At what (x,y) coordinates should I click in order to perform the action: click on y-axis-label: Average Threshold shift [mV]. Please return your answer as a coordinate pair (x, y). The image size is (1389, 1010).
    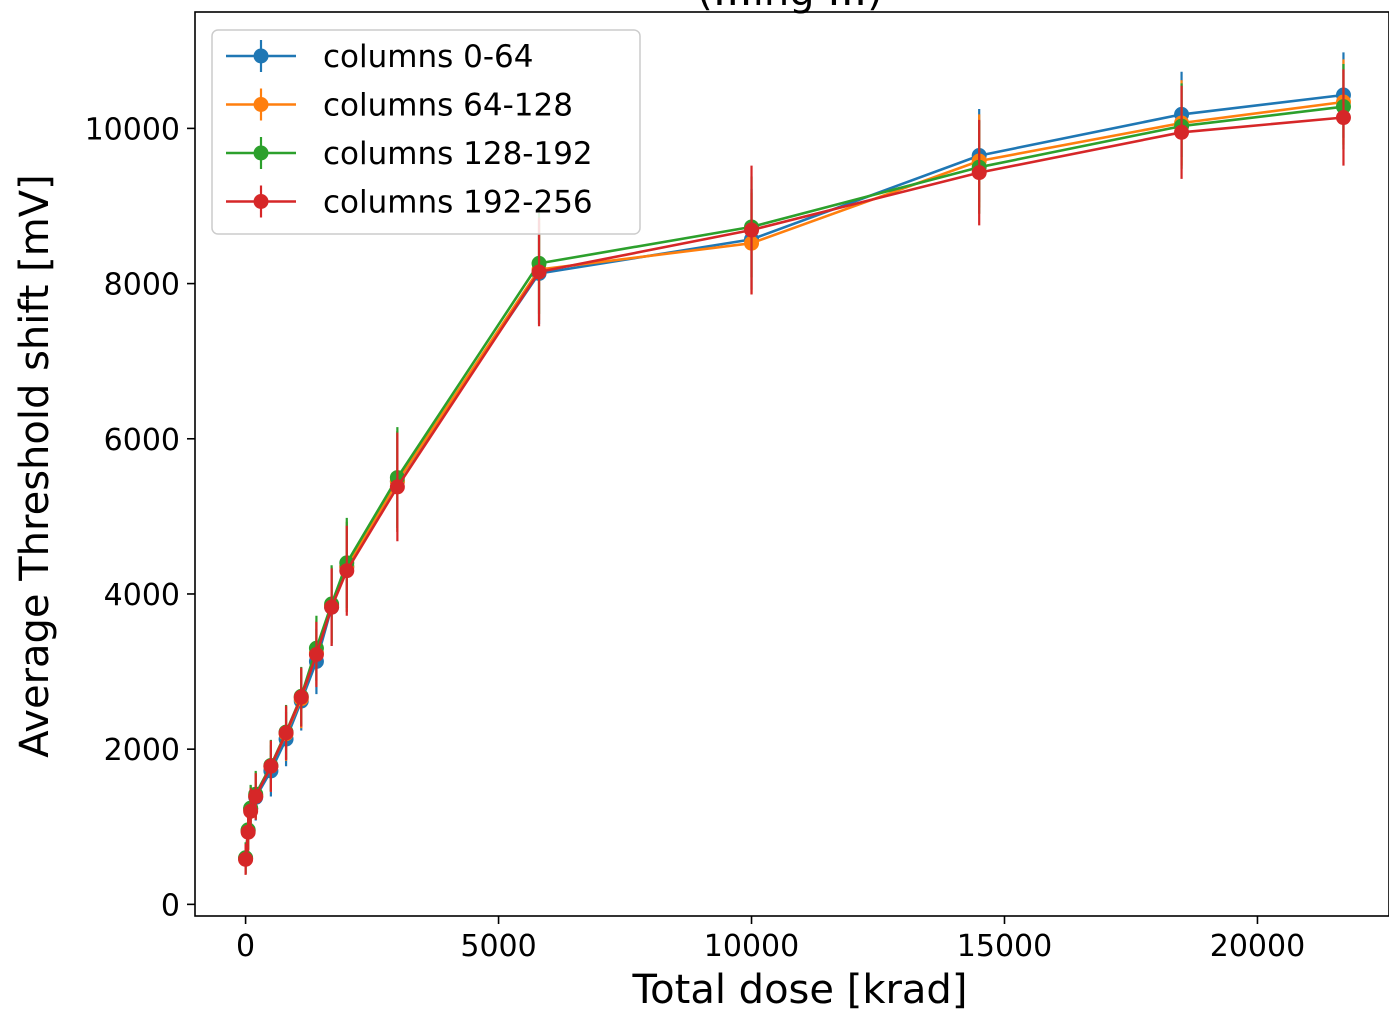
    Looking at the image, I should click on (35, 465).